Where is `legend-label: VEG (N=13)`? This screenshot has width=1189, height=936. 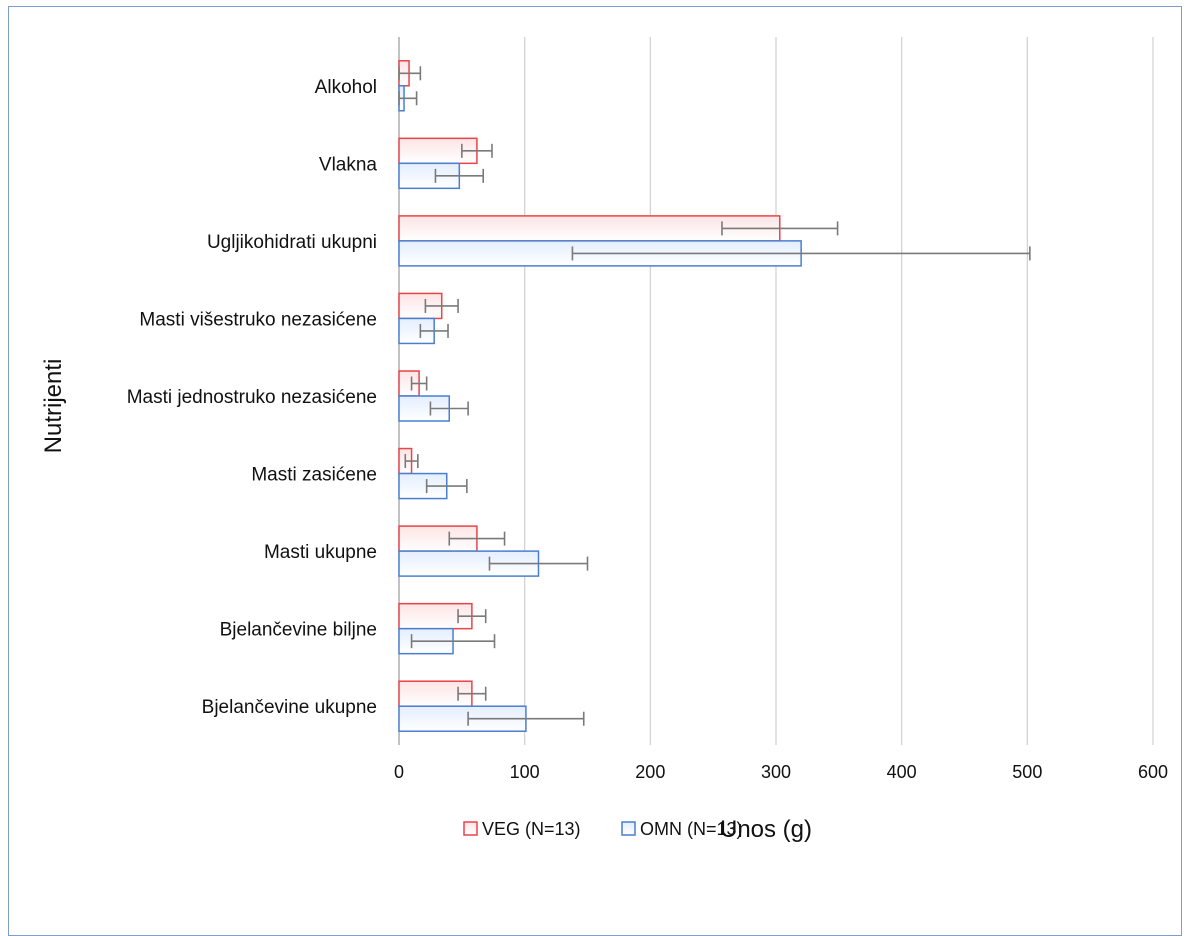
legend-label: VEG (N=13) is located at coordinates (531, 829).